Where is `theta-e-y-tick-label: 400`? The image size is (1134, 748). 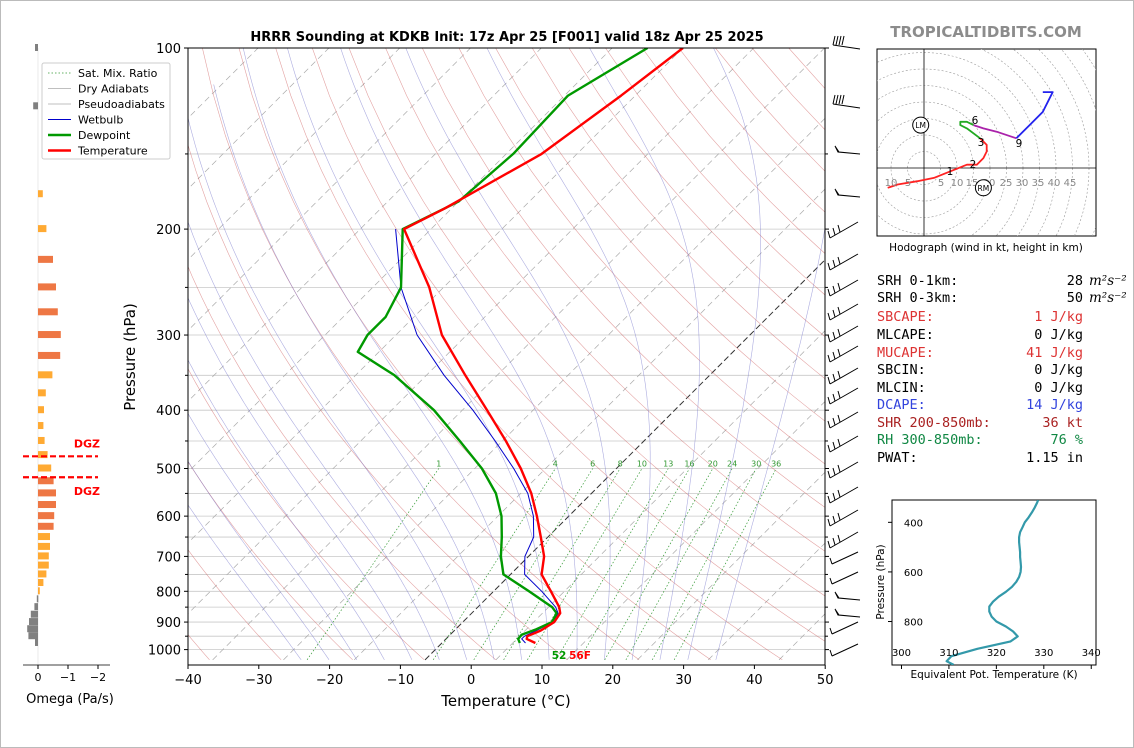
theta-e-y-tick-label: 400 is located at coordinates (913, 523).